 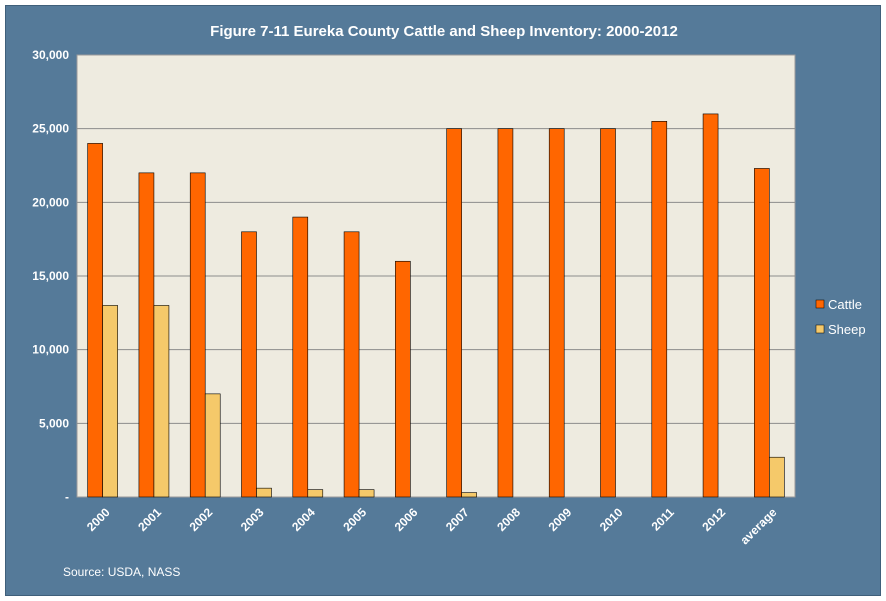 I want to click on x-tick-label: 2009, so click(x=560, y=519).